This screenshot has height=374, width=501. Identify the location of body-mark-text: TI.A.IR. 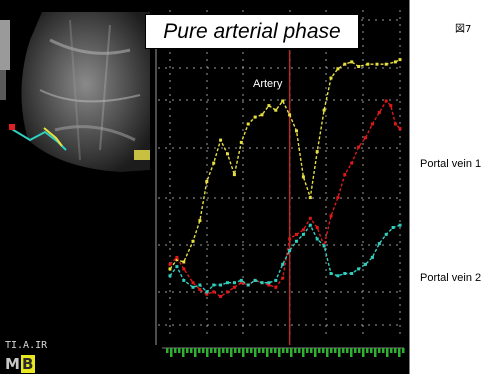
(26, 345).